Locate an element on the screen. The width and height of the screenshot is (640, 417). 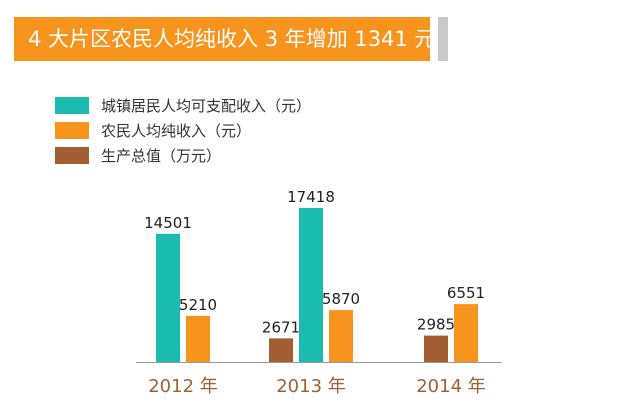
legend-label-urban-income: 城镇居民人均可支配收入（元） is located at coordinates (206, 106).